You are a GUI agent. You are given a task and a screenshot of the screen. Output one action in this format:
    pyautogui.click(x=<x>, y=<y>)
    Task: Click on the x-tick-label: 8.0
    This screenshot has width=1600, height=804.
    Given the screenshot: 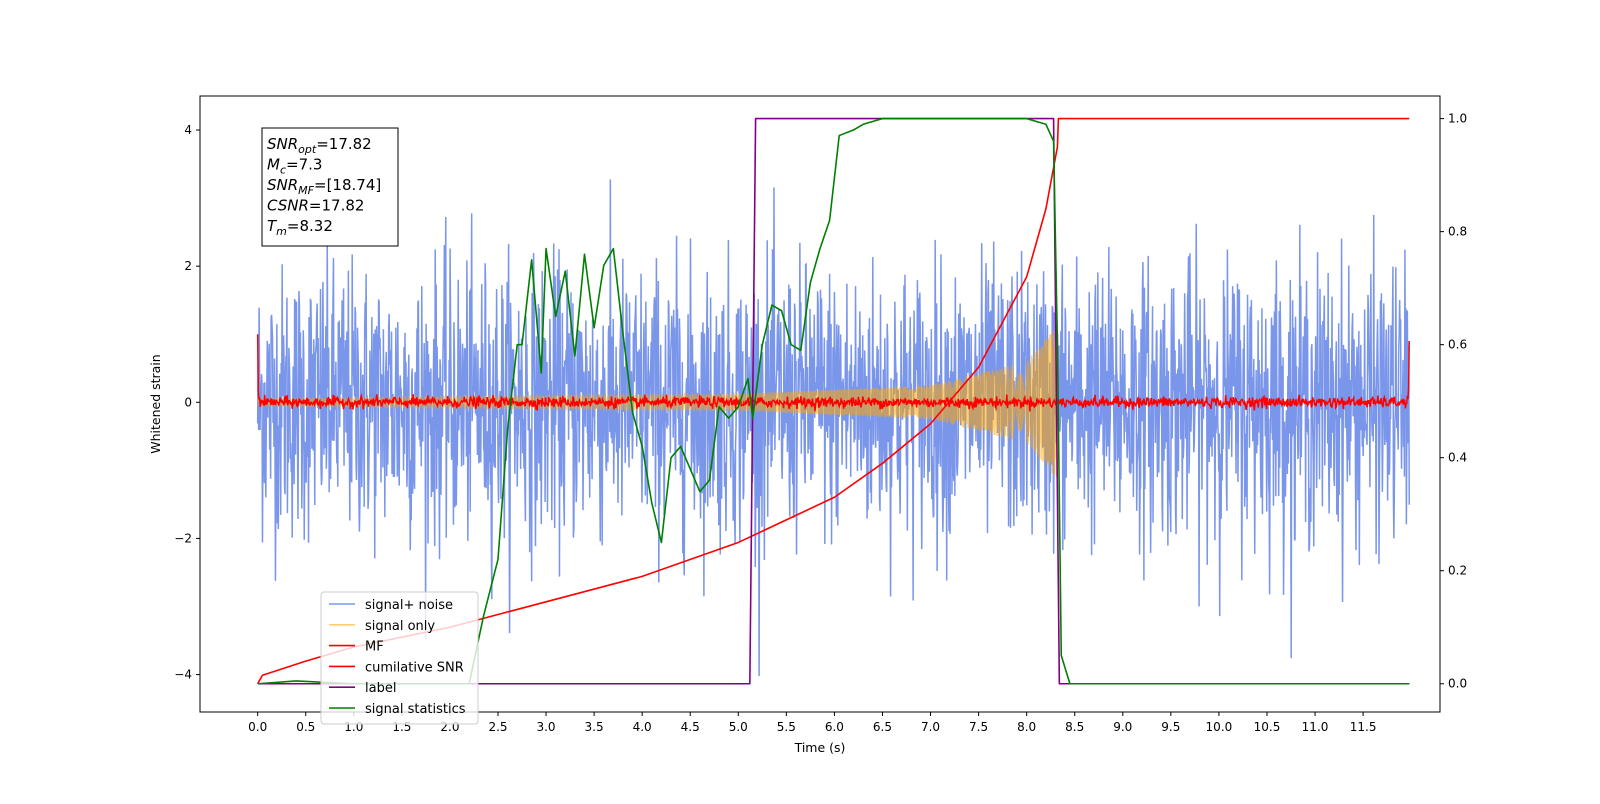 What is the action you would take?
    pyautogui.click(x=1026, y=727)
    